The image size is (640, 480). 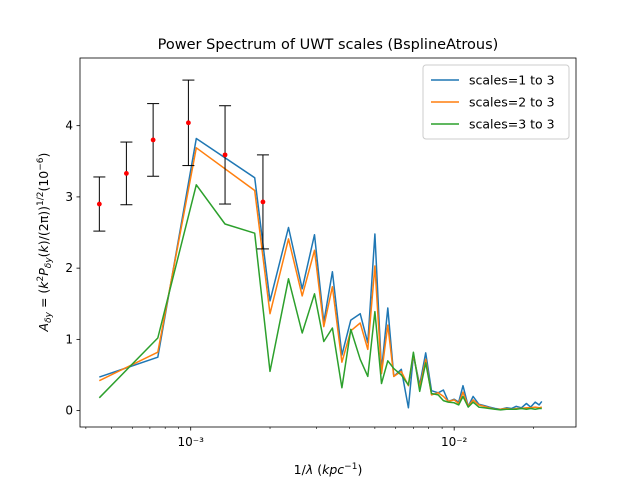 I want to click on legend-box, so click(x=496, y=102).